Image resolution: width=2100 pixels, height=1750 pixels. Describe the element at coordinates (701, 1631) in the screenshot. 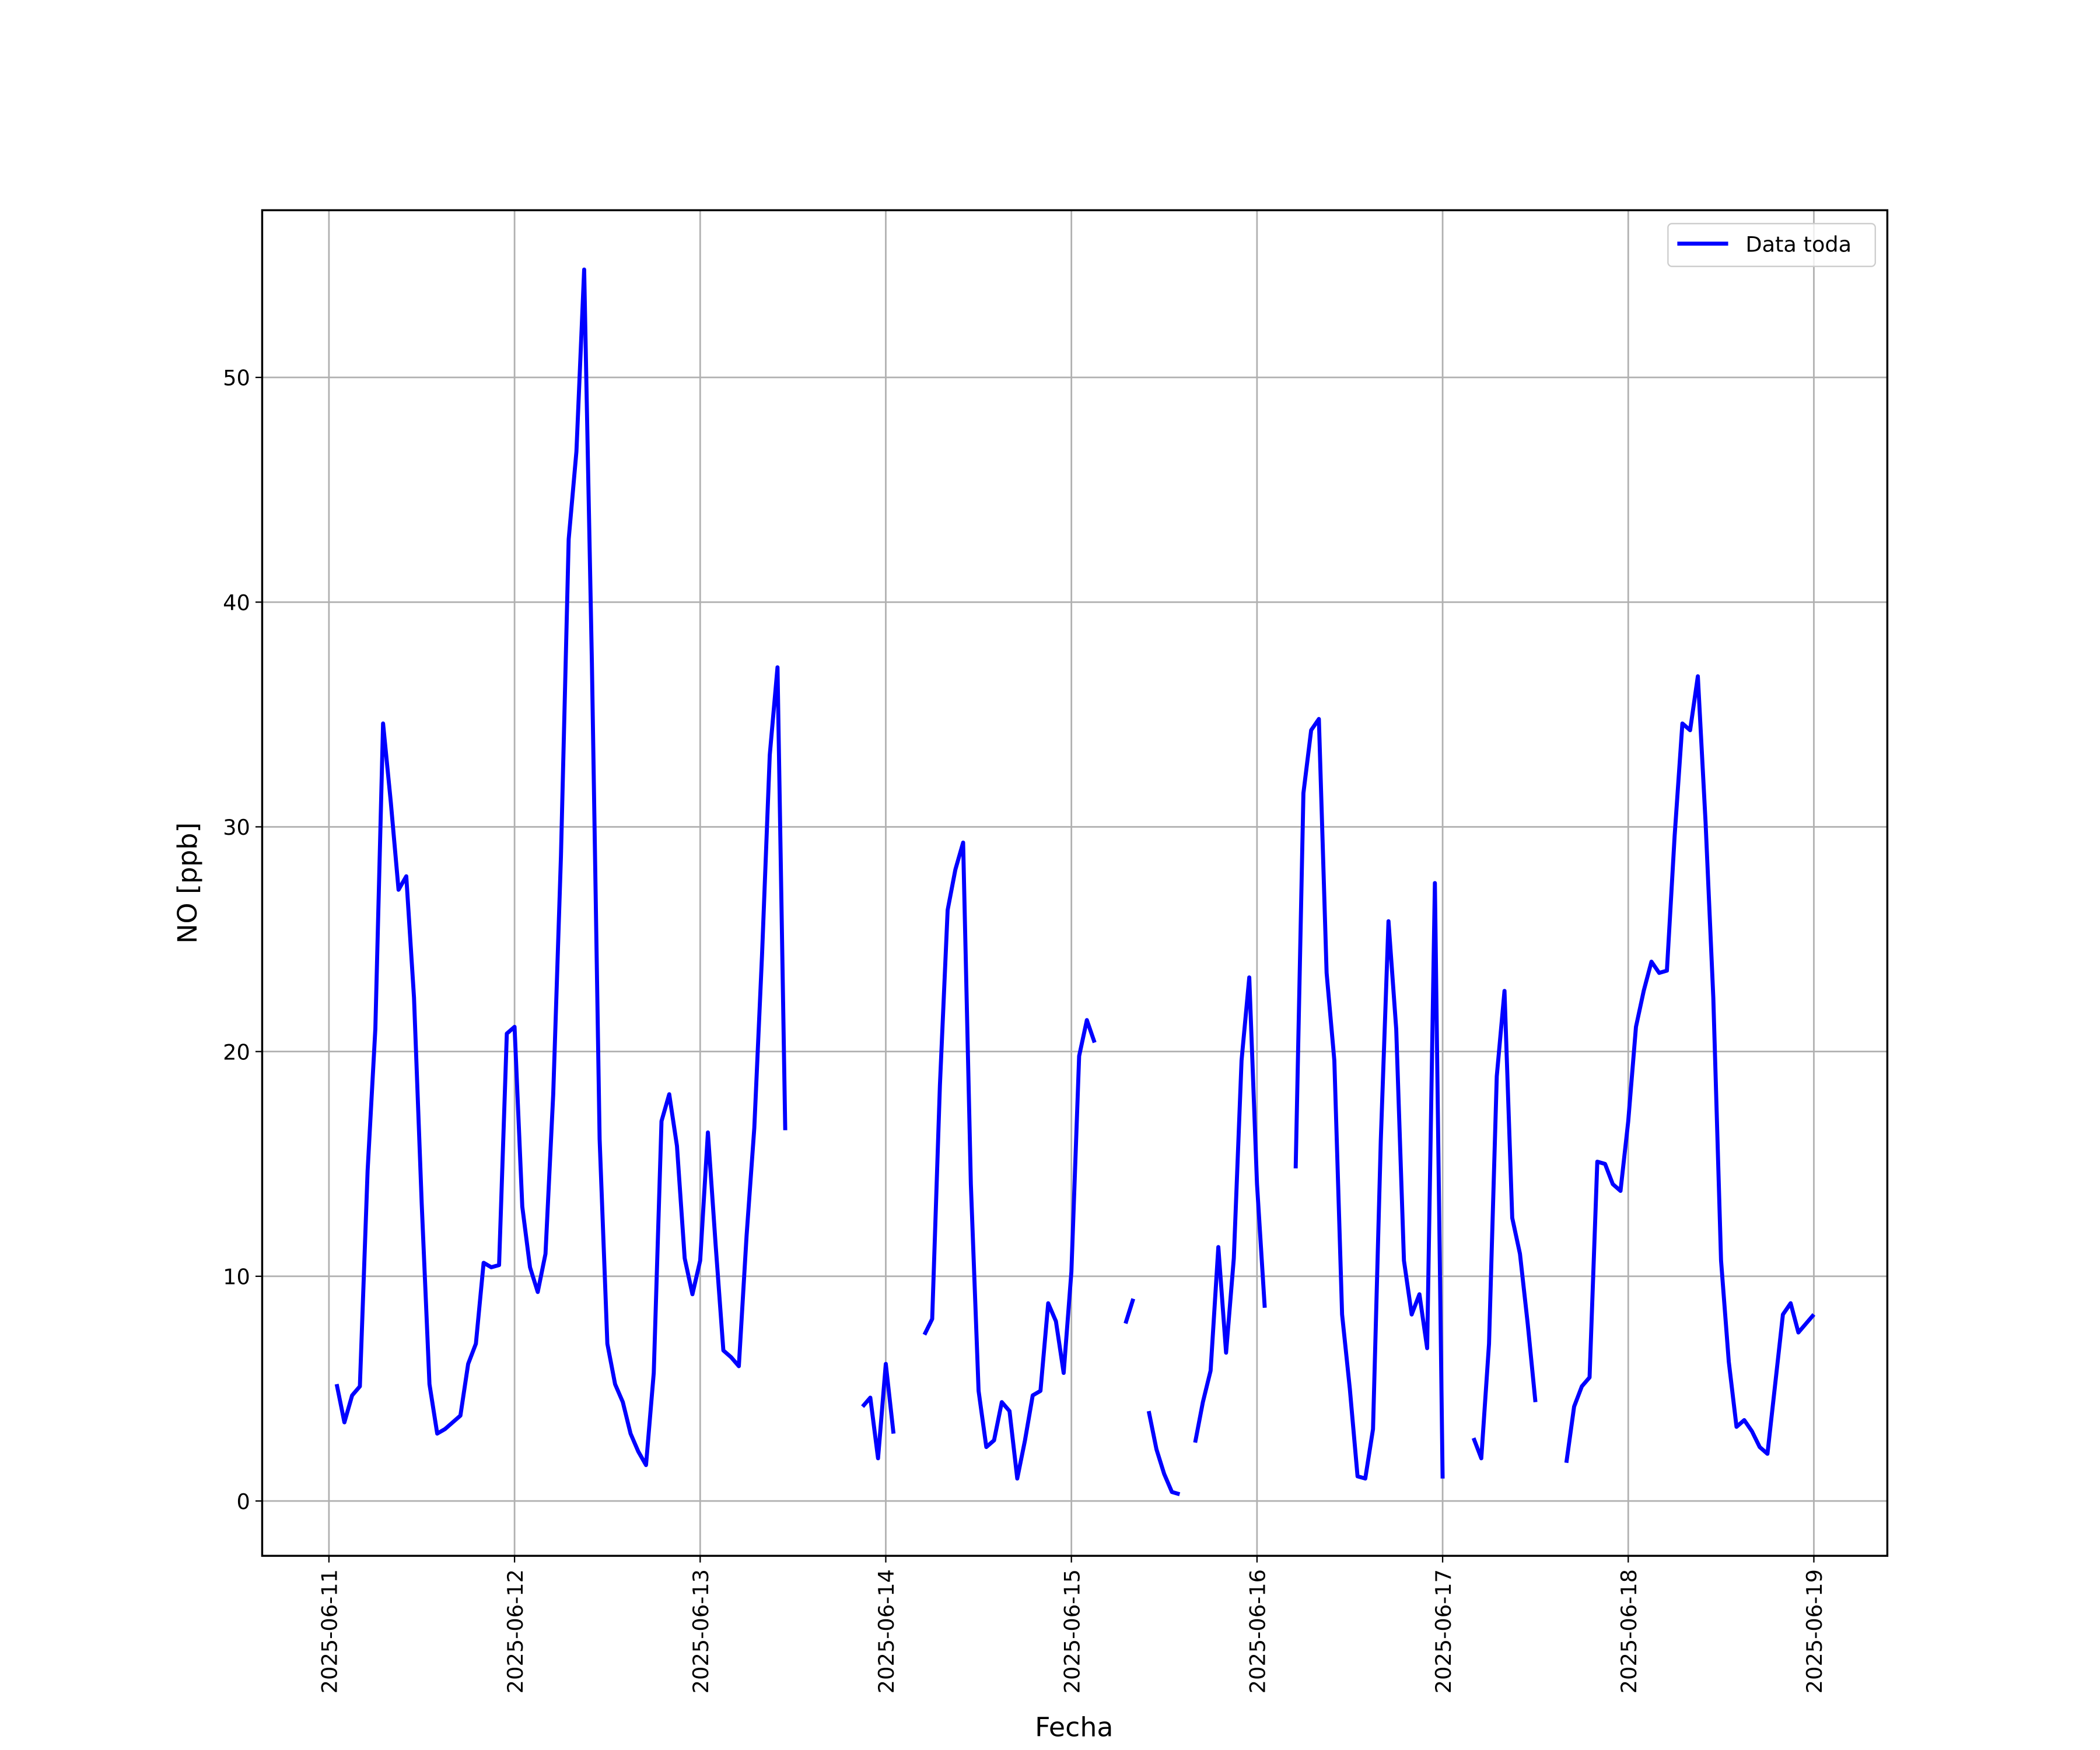

I see `x-tick-label: 2025-06-13` at that location.